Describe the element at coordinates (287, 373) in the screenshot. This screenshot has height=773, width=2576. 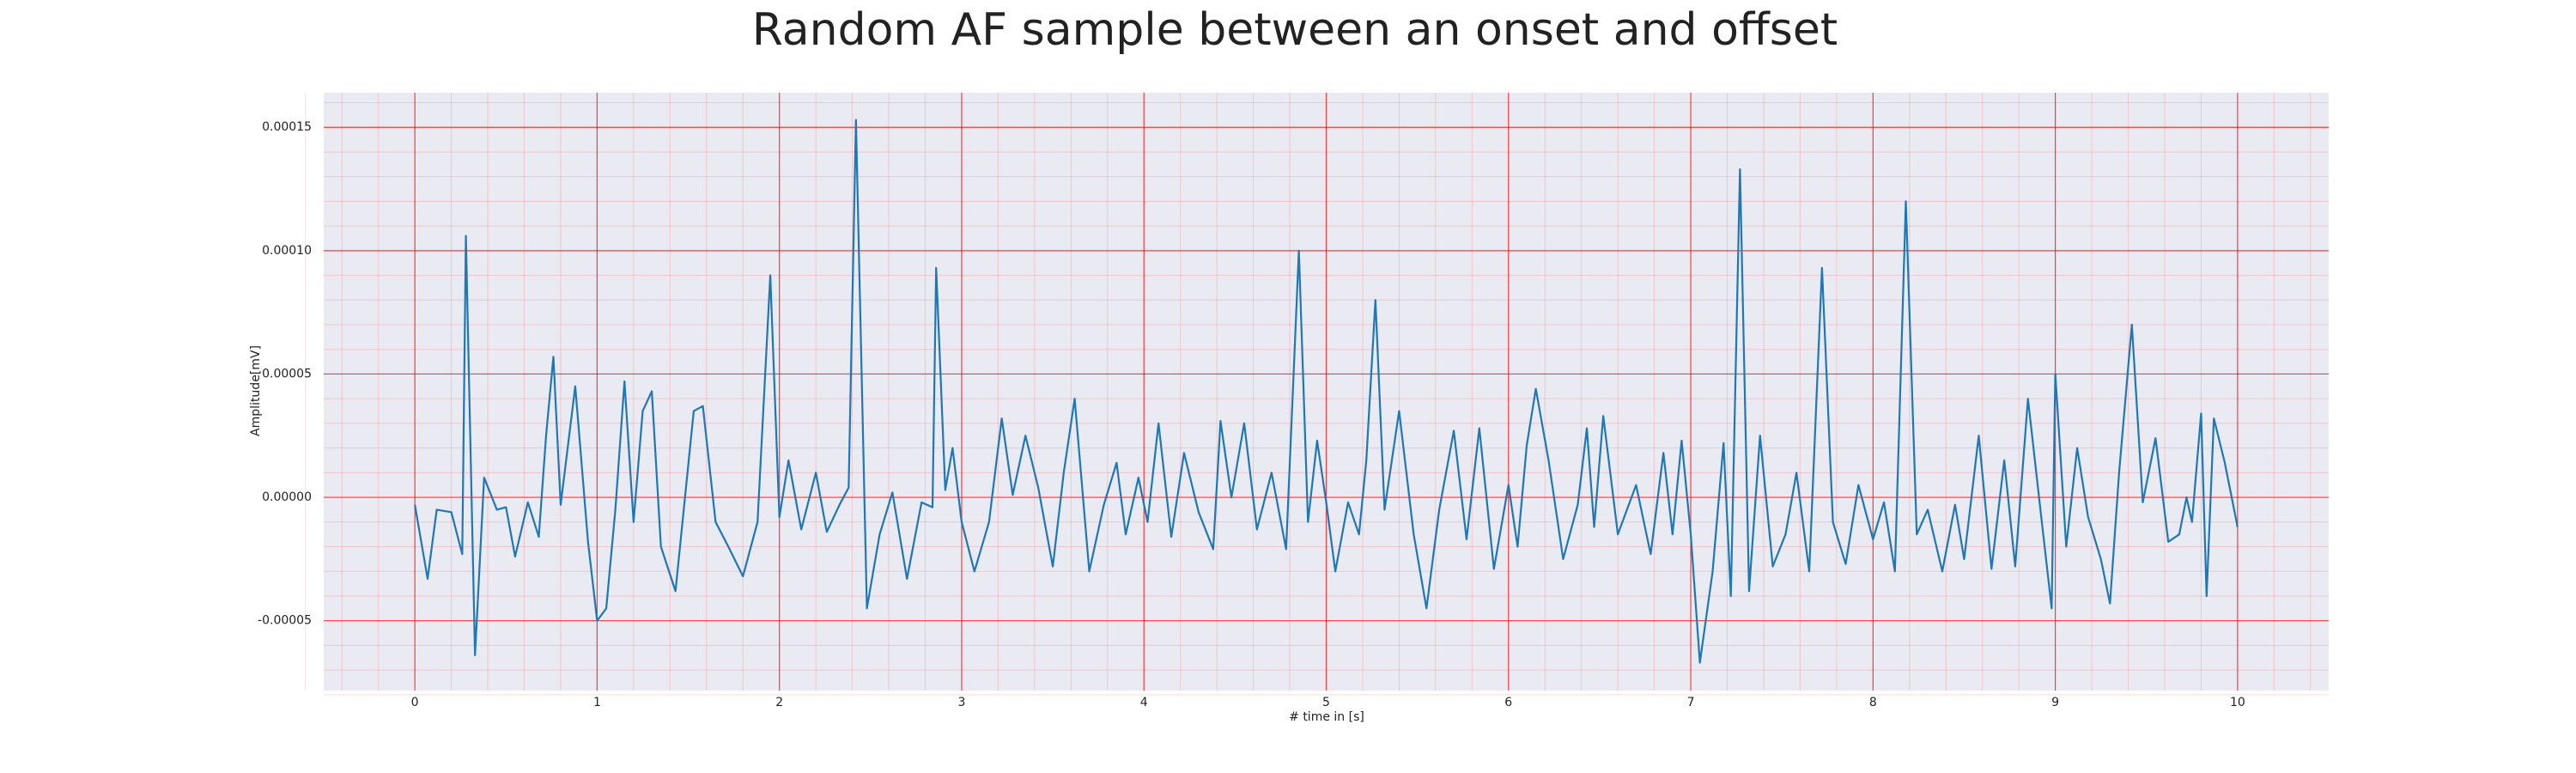
I see `y-tick-label: 0.00005` at that location.